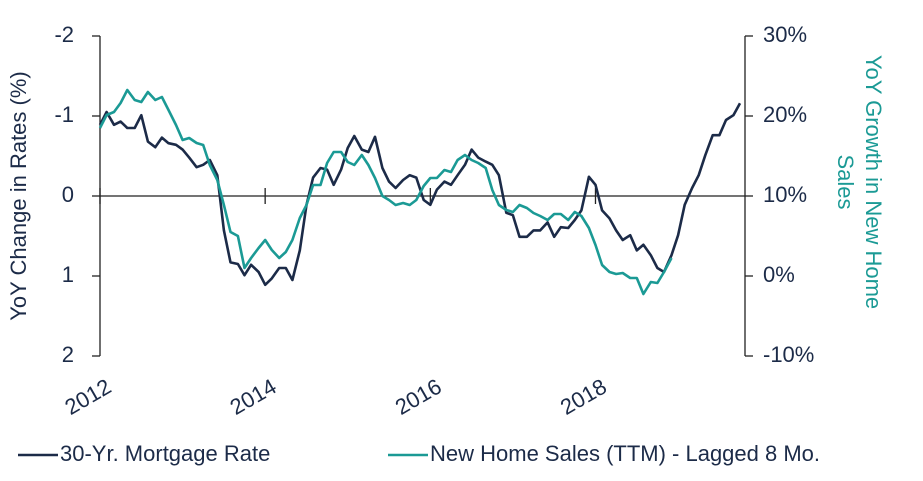 The image size is (923, 481). I want to click on y2-tick-label: 20%, so click(785, 114).